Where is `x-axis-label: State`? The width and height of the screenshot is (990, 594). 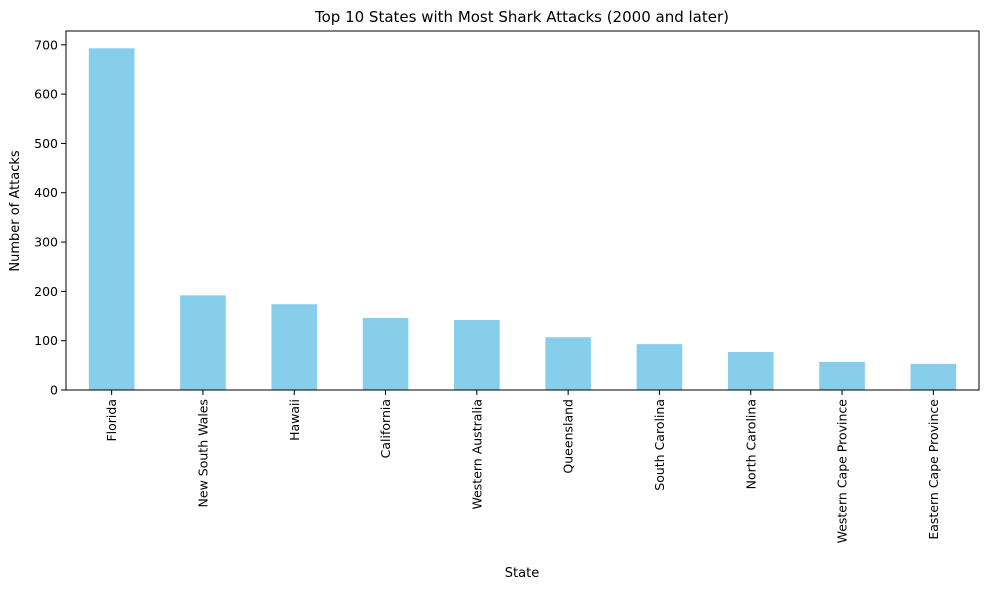 x-axis-label: State is located at coordinates (522, 573).